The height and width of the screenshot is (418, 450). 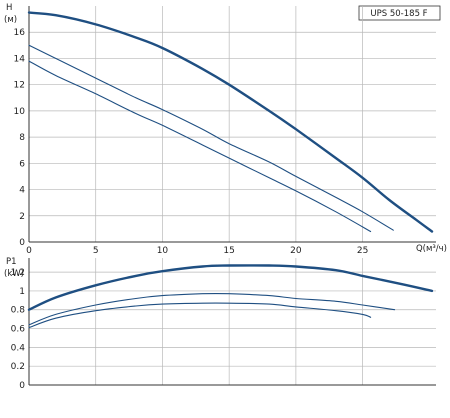 What do you see at coordinates (22, 292) in the screenshot?
I see `power-y-tick-label: 1` at bounding box center [22, 292].